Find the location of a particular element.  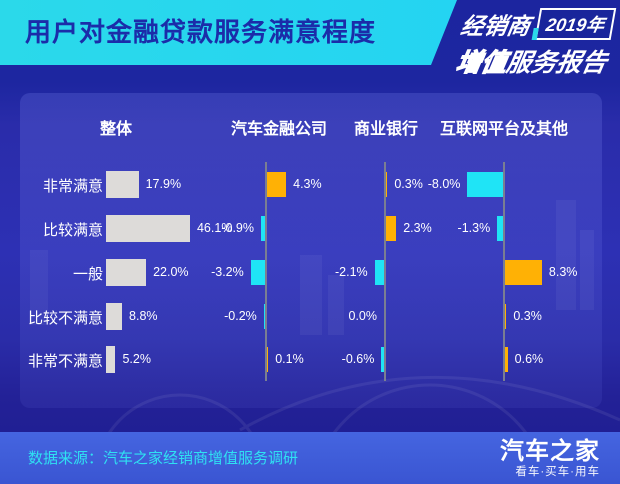

data-source-text: 数据来源：汽车之家经销商增值服务调研 is located at coordinates (163, 458).